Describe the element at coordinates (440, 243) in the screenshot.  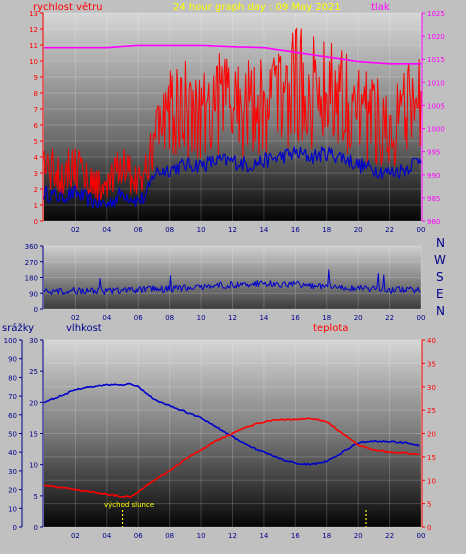
I see `direction-label-north: N` at that location.